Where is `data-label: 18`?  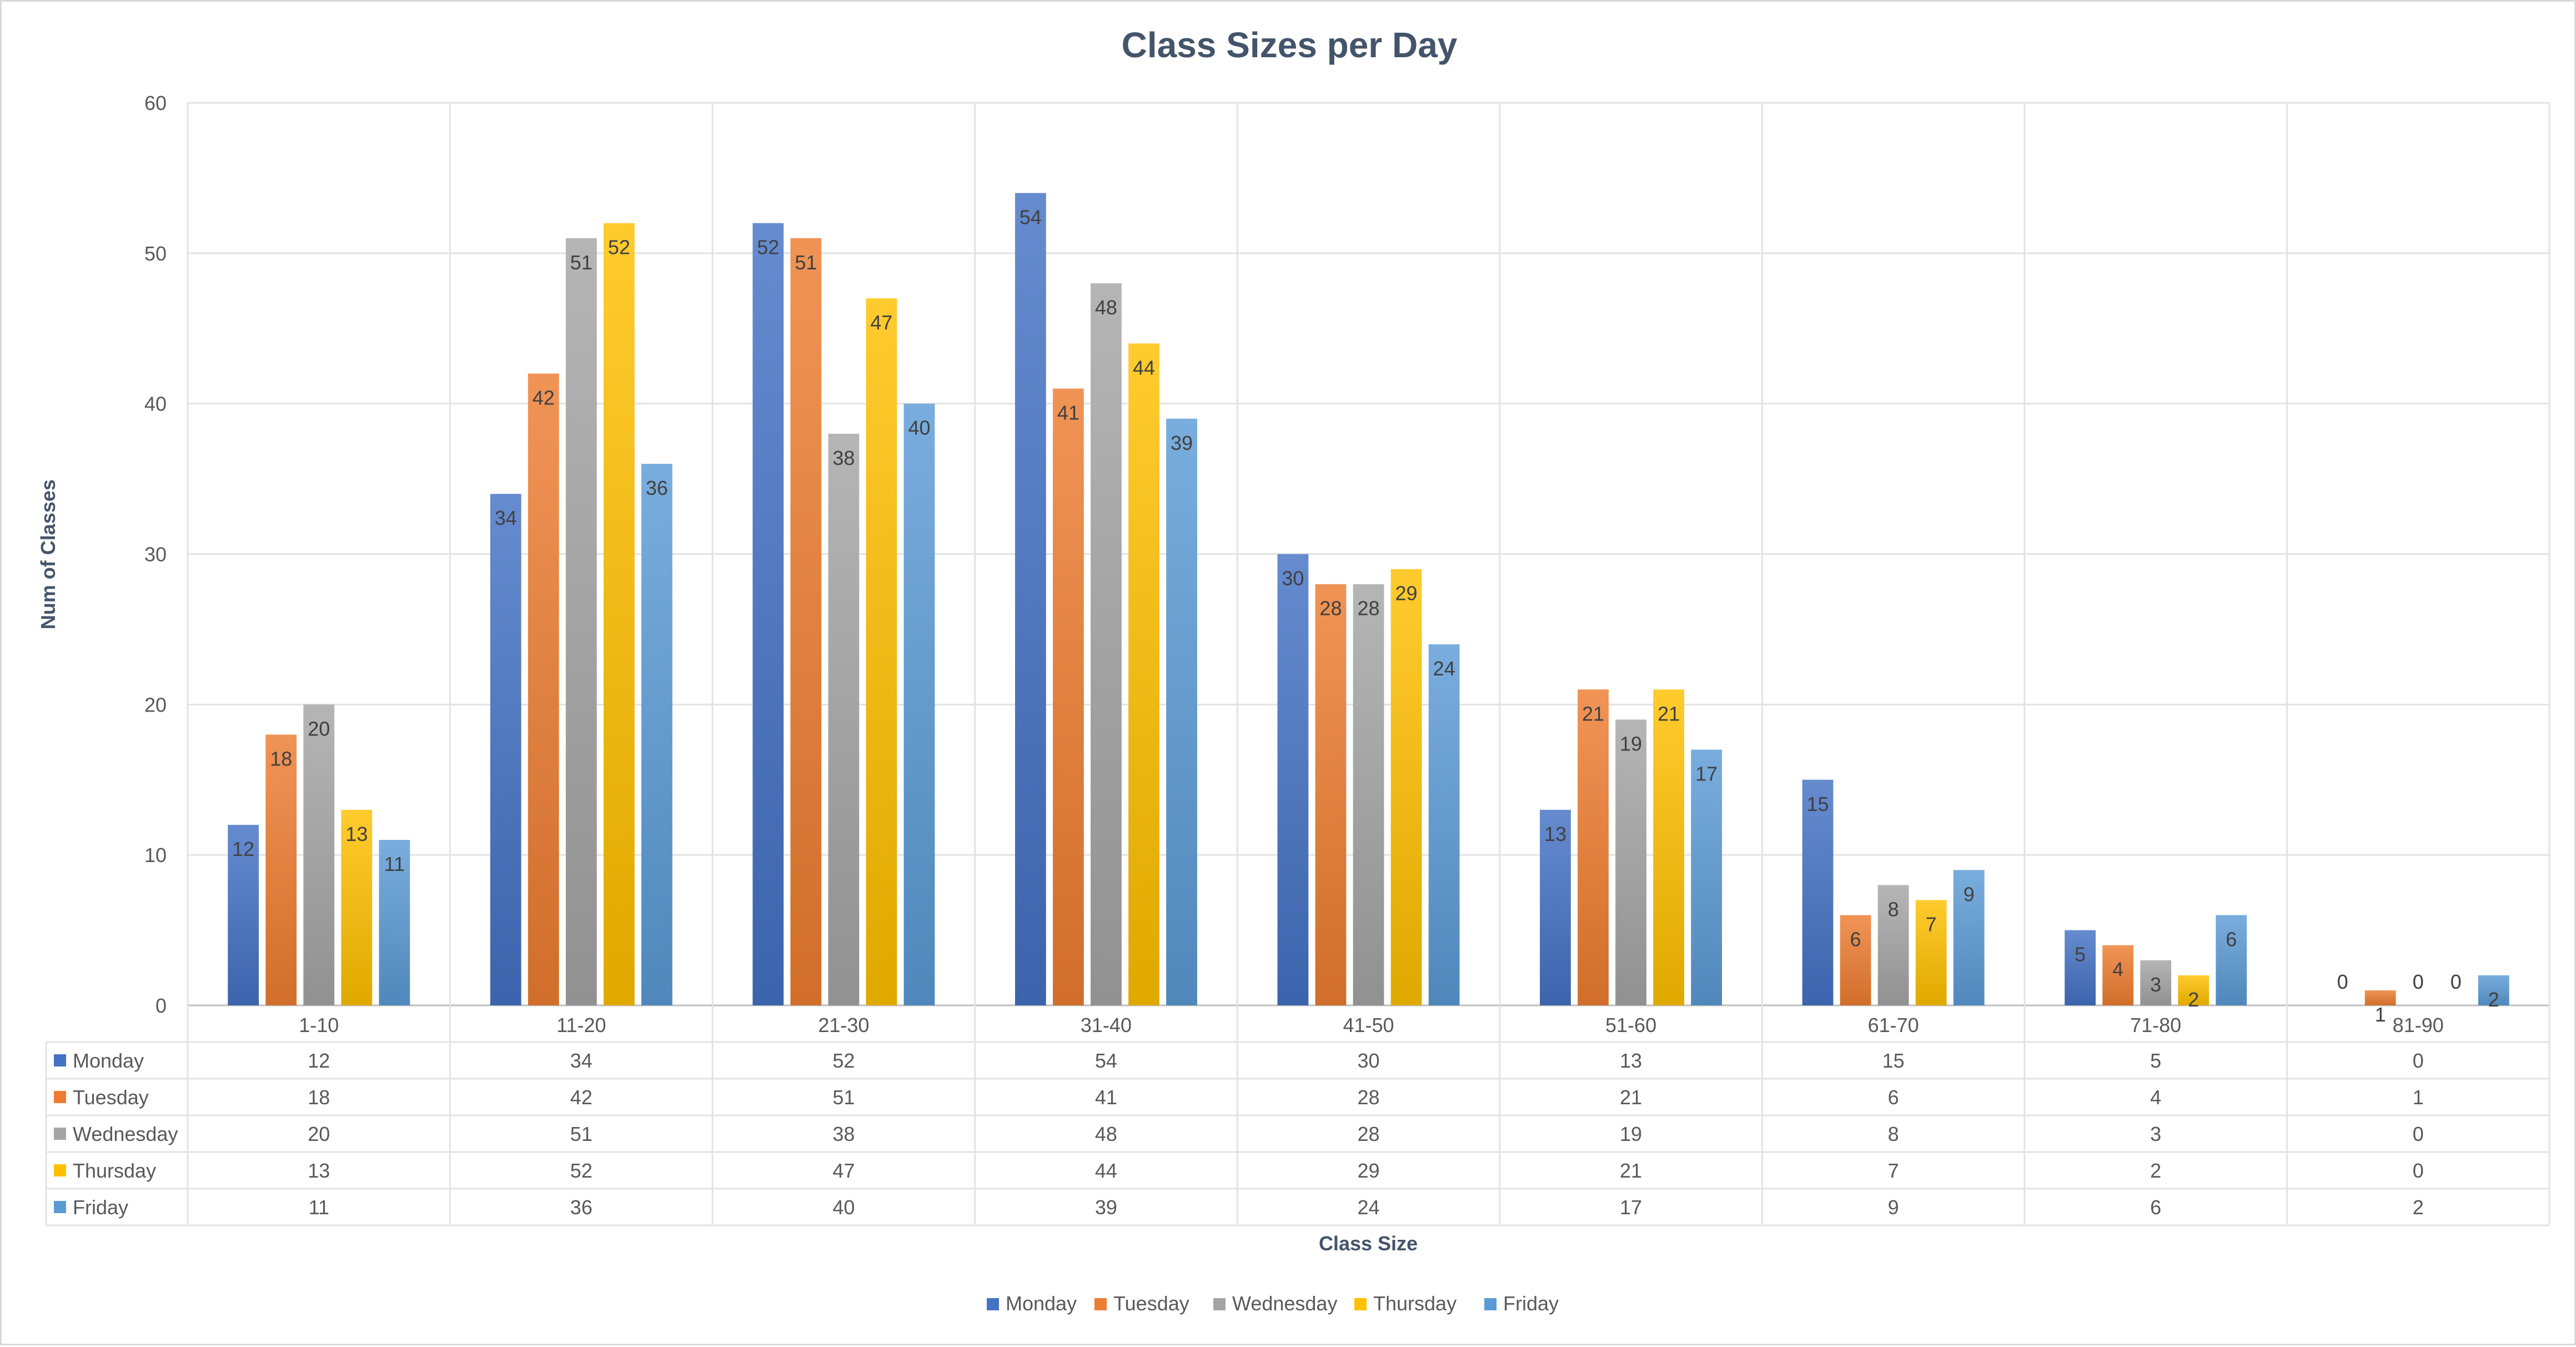
data-label: 18 is located at coordinates (281, 759).